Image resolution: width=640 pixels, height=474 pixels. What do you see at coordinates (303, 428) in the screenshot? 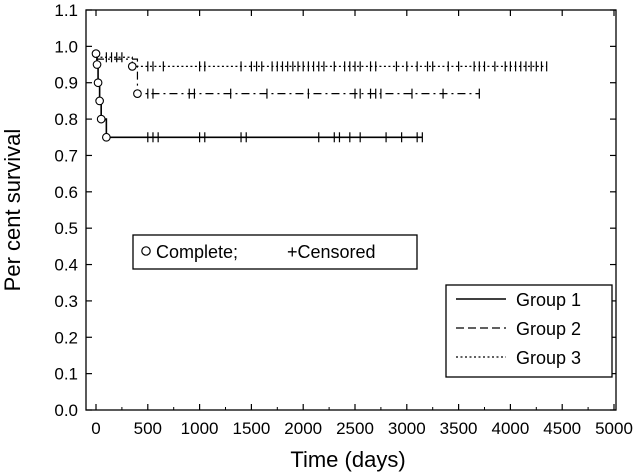
I see `x-tick-label: 2000` at bounding box center [303, 428].